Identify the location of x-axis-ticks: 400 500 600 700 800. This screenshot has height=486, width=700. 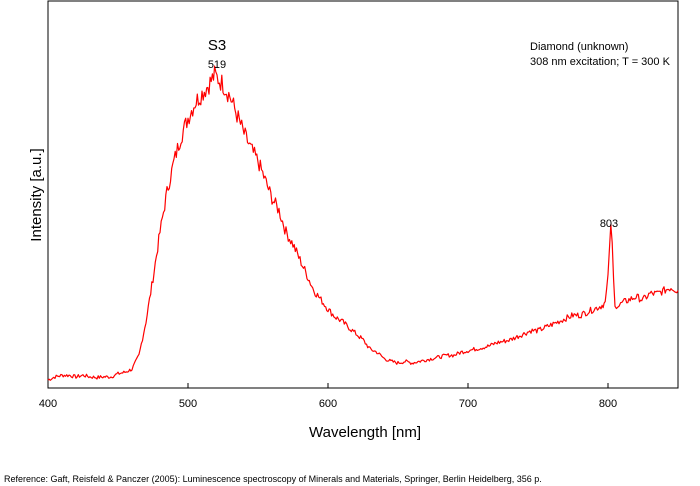
(328, 396).